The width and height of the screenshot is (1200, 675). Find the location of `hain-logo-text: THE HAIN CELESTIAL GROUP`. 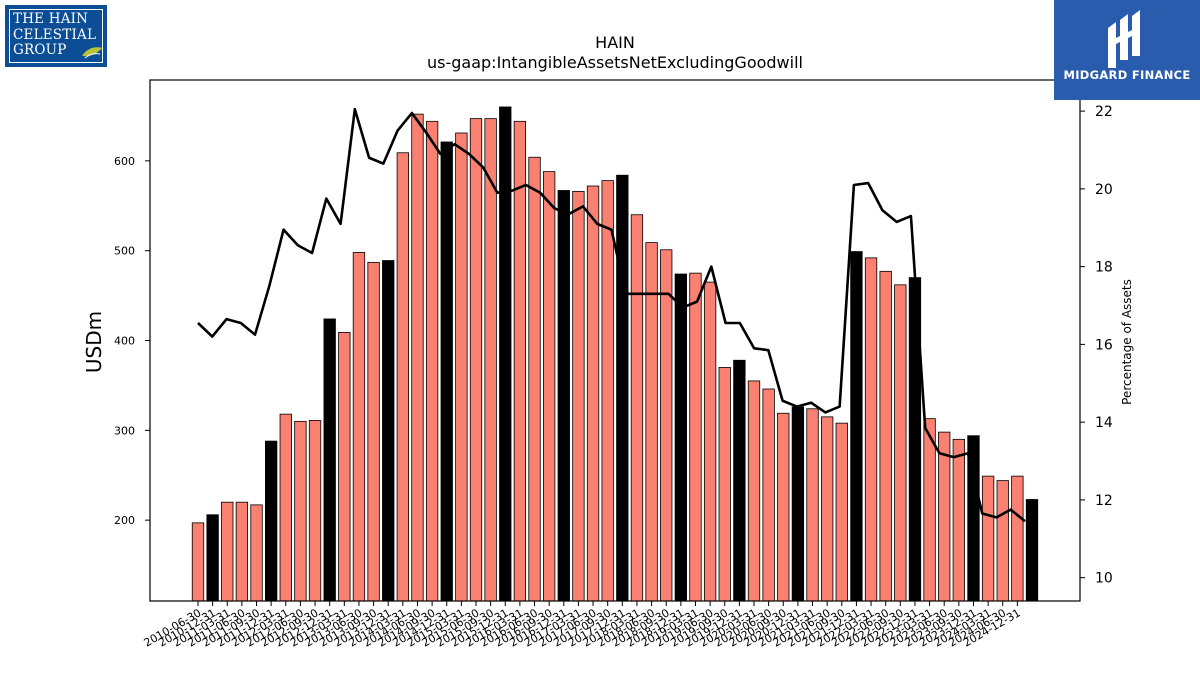

hain-logo-text: THE HAIN CELESTIAL GROUP is located at coordinates (55, 34).